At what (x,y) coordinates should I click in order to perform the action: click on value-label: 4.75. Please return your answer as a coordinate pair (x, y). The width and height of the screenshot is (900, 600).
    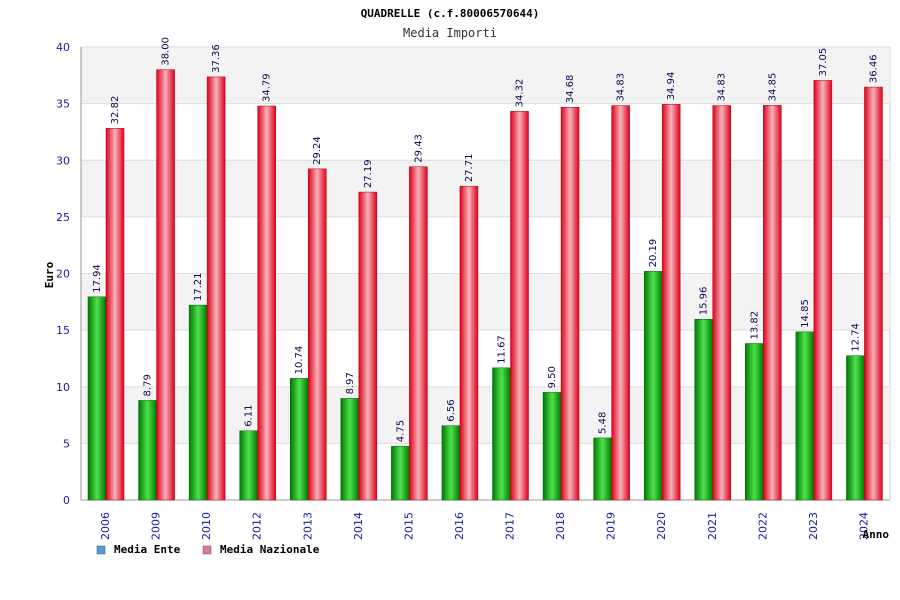
    Looking at the image, I should click on (400, 431).